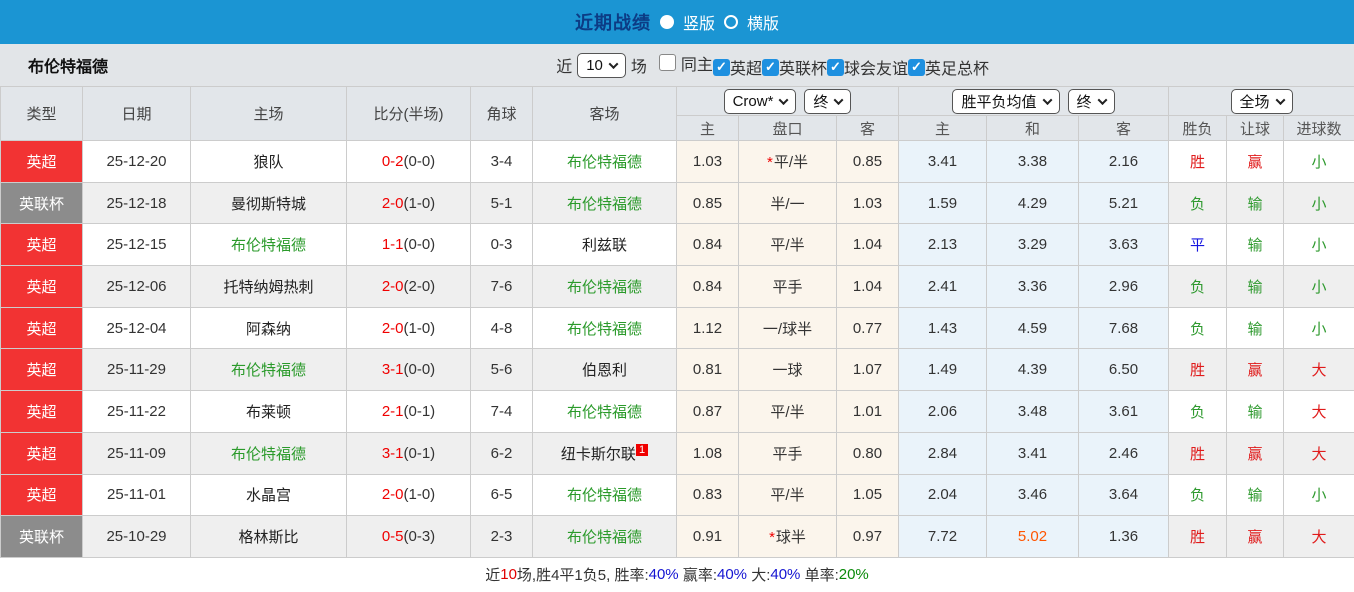 The width and height of the screenshot is (1354, 592). What do you see at coordinates (1198, 245) in the screenshot?
I see `cell-res-wdl: 平` at bounding box center [1198, 245].